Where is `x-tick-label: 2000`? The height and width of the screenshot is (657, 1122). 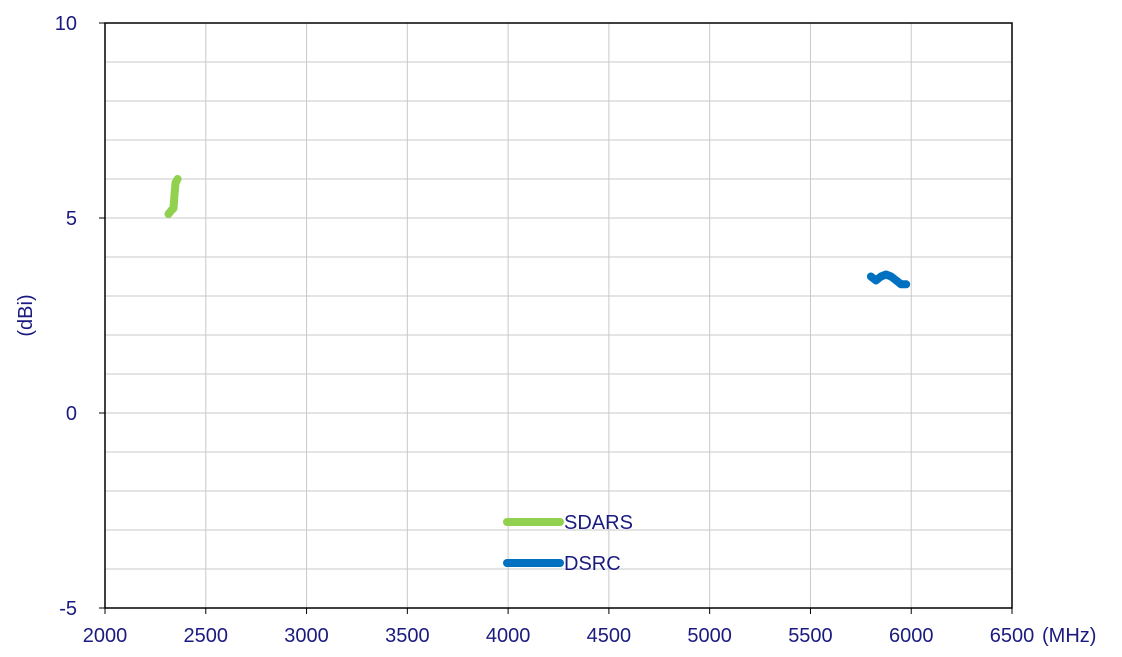 x-tick-label: 2000 is located at coordinates (105, 636).